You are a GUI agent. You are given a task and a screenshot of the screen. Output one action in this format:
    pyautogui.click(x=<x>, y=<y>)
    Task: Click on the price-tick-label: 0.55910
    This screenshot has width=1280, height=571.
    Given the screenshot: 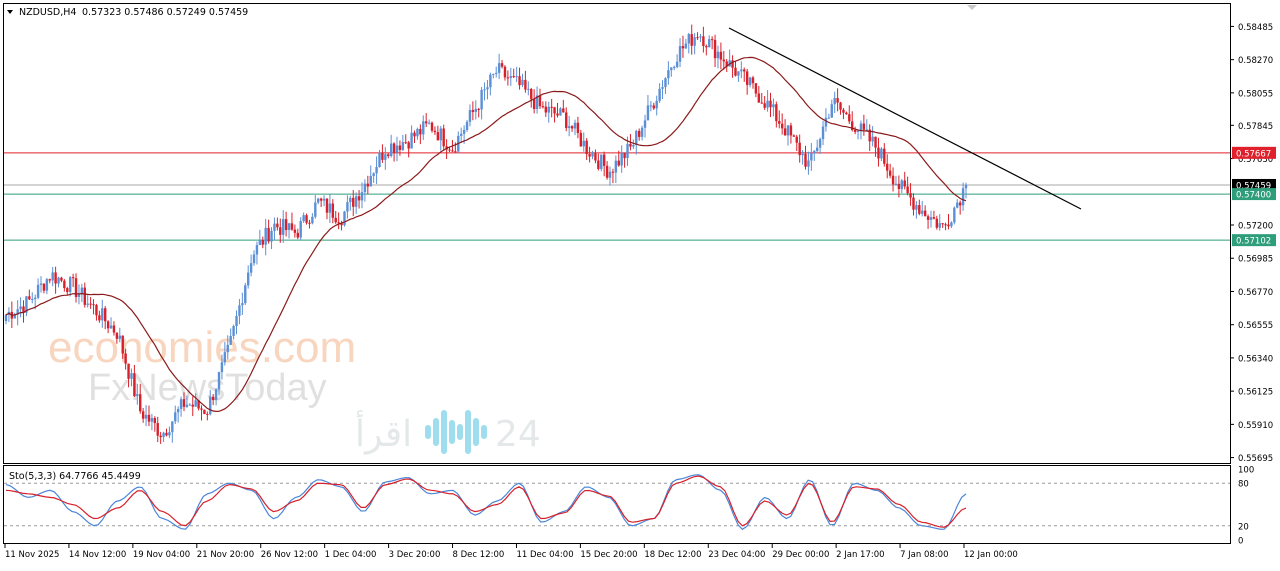 What is the action you would take?
    pyautogui.click(x=1255, y=426)
    